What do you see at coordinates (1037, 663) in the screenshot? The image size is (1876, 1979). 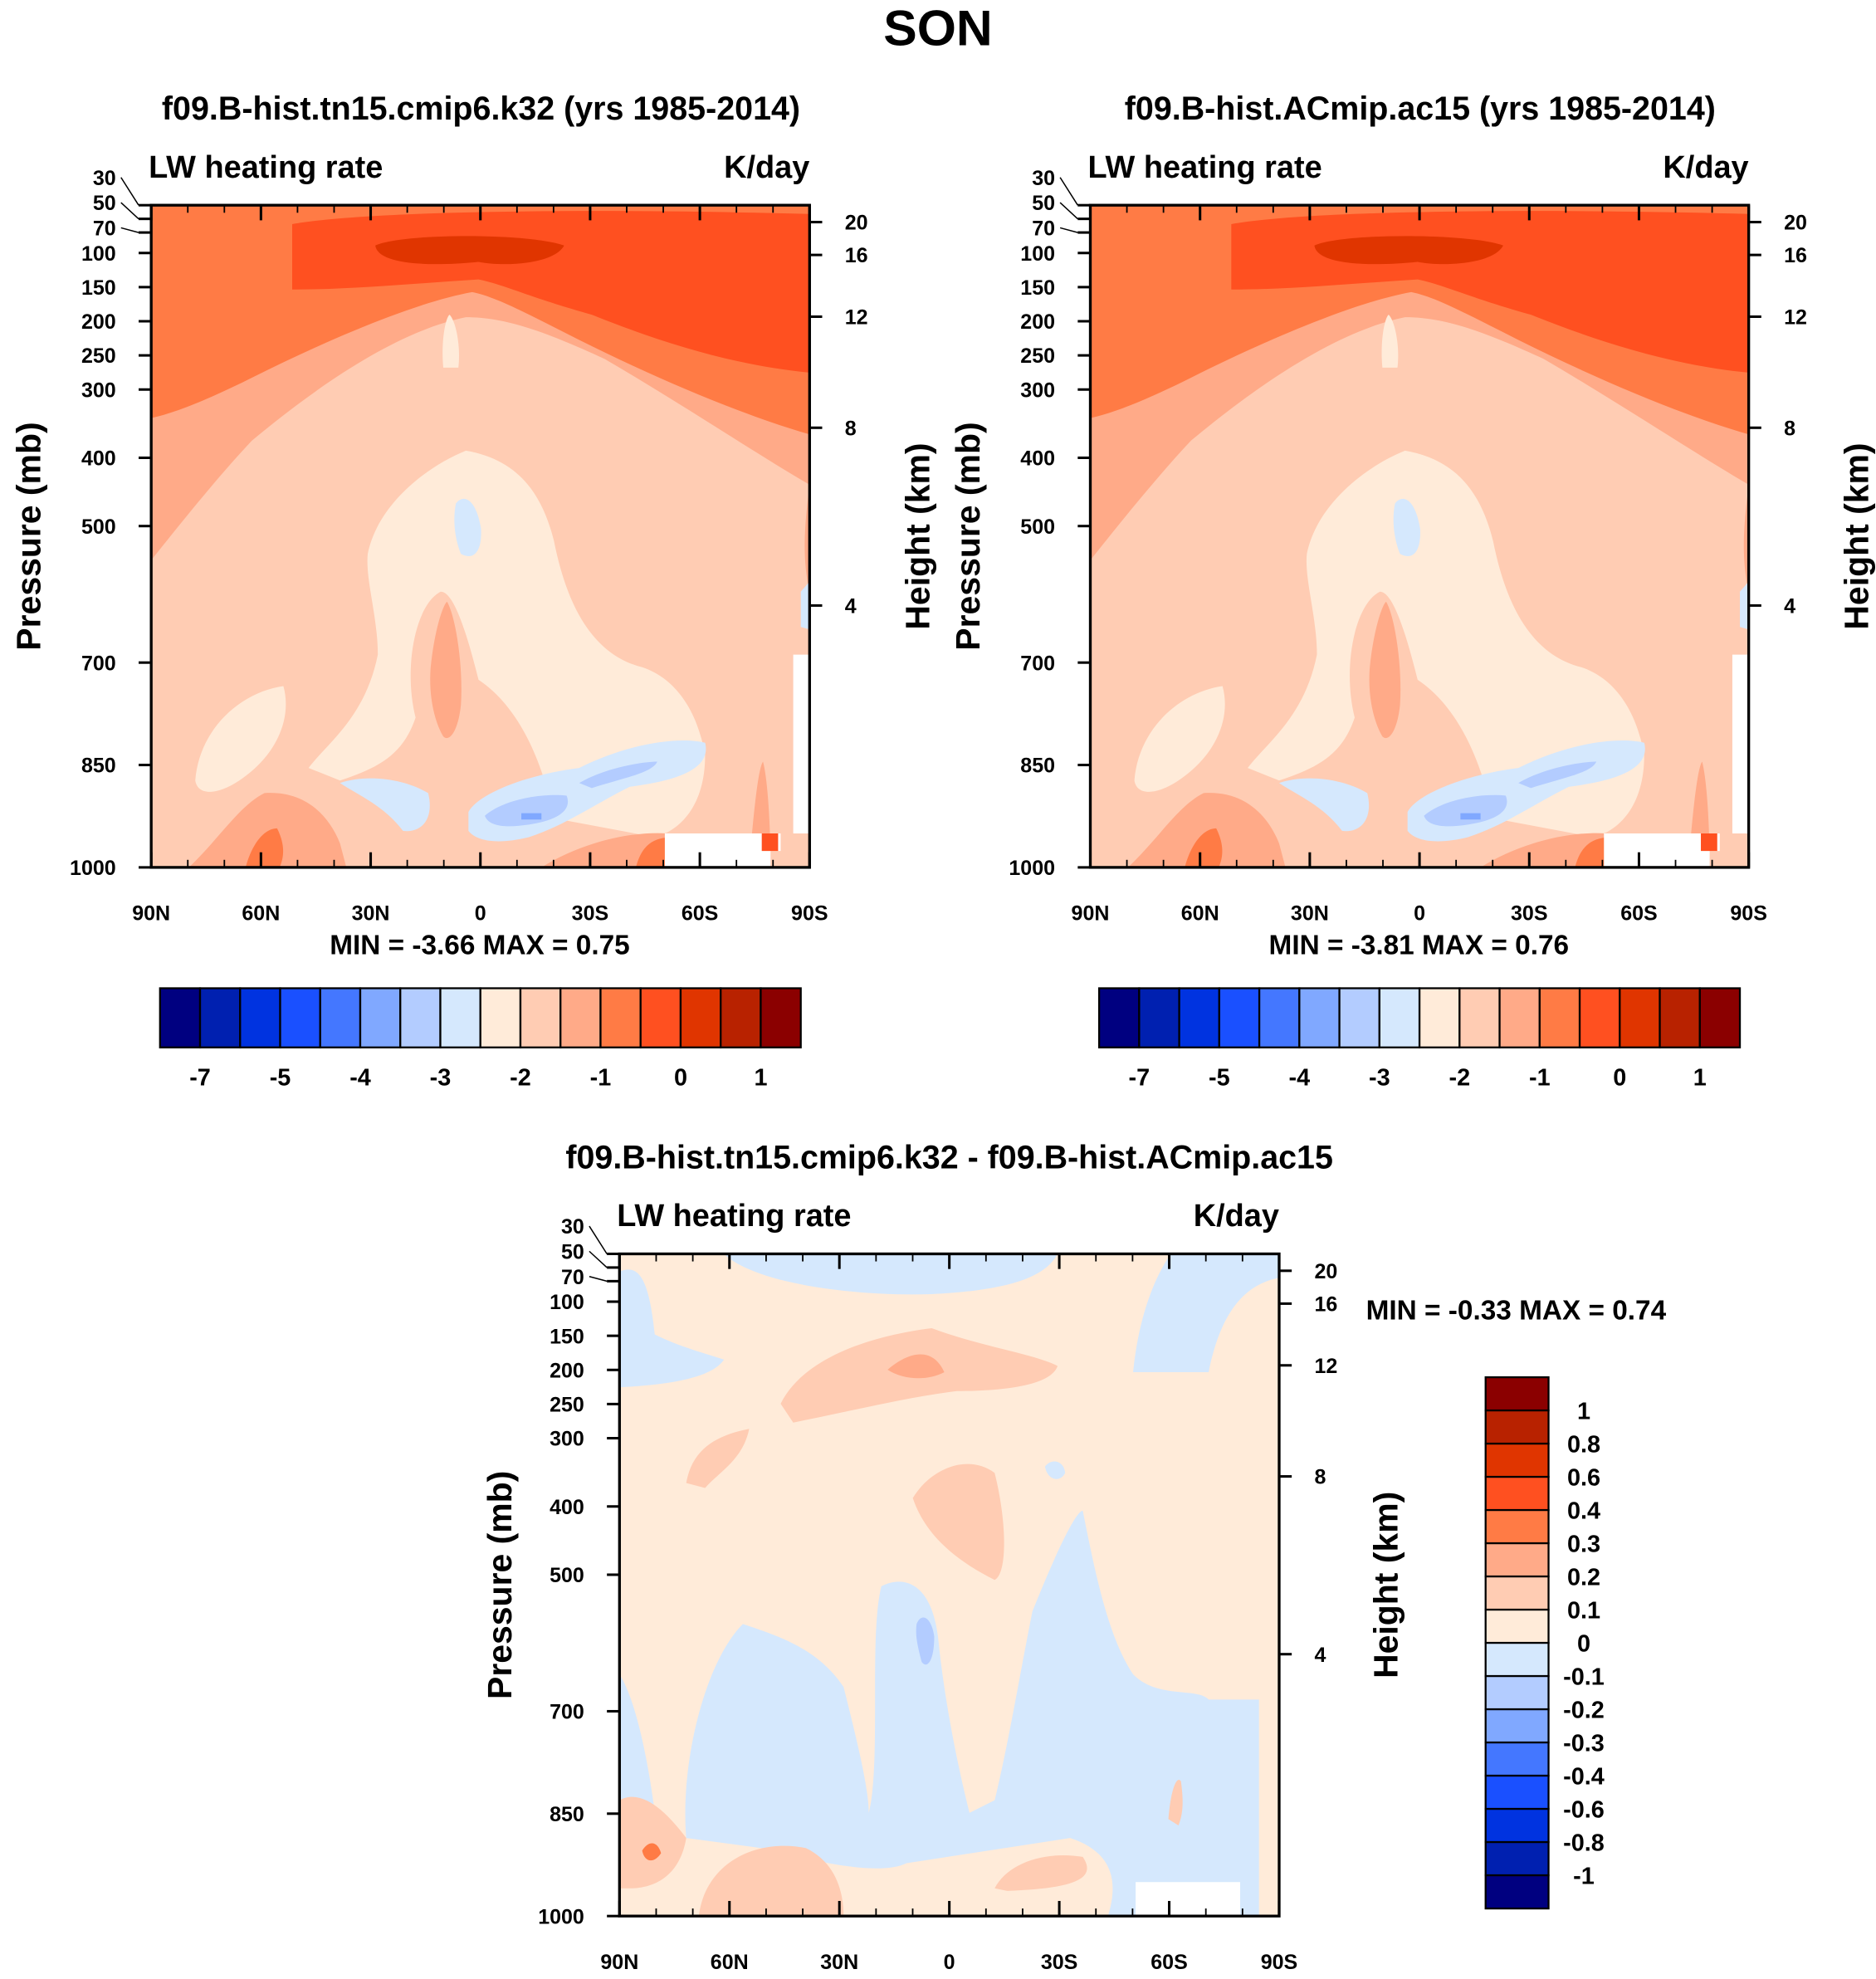 I see `pressure-tick-label: 700` at bounding box center [1037, 663].